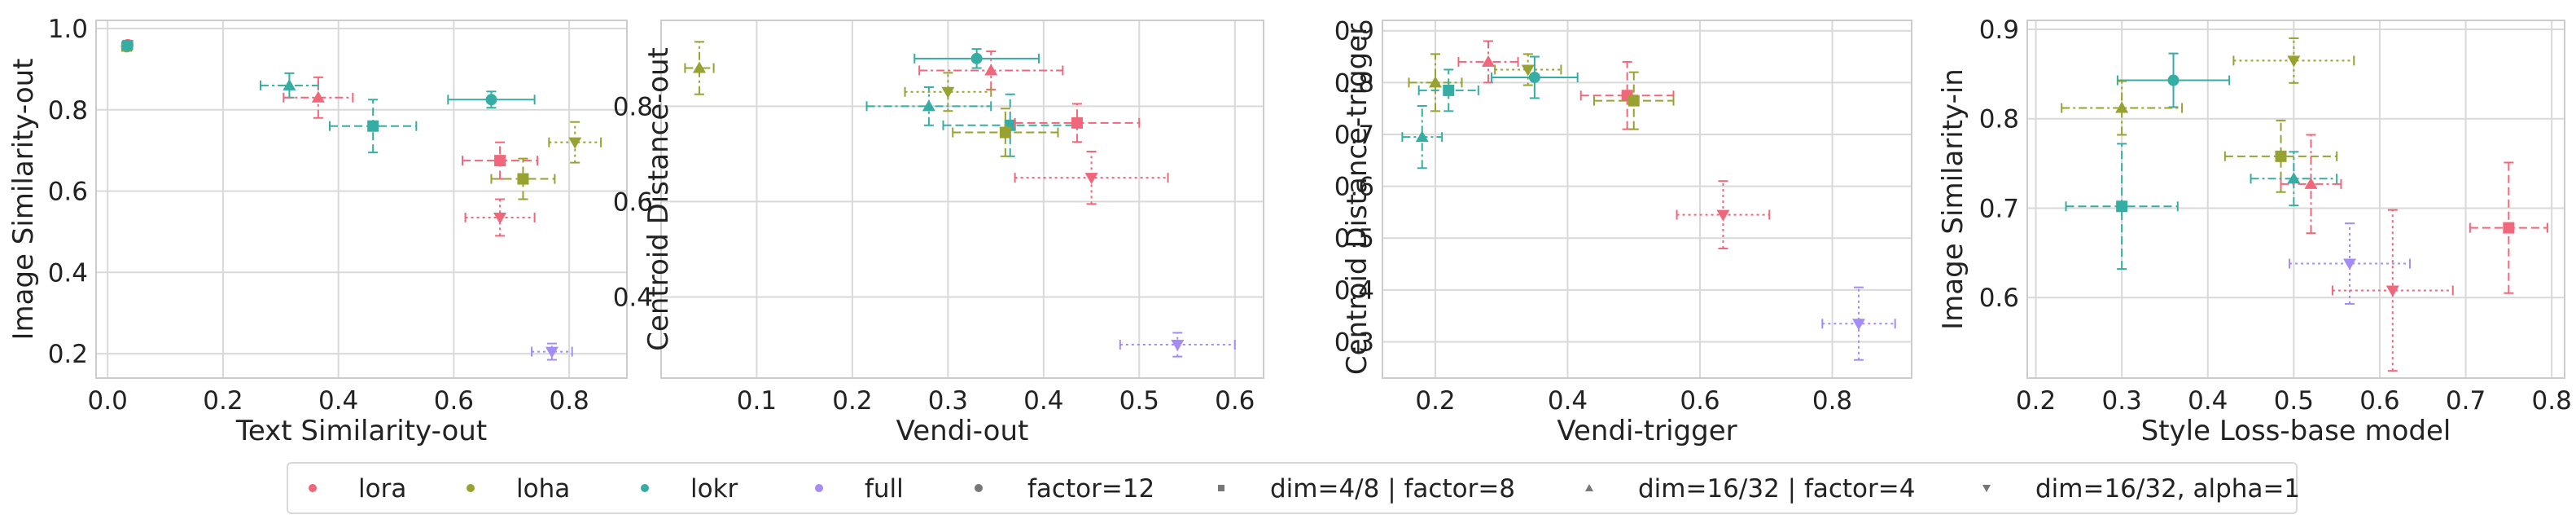 This screenshot has width=2576, height=528. Describe the element at coordinates (1354, 135) in the screenshot. I see `y-tick-label: 0.7` at that location.